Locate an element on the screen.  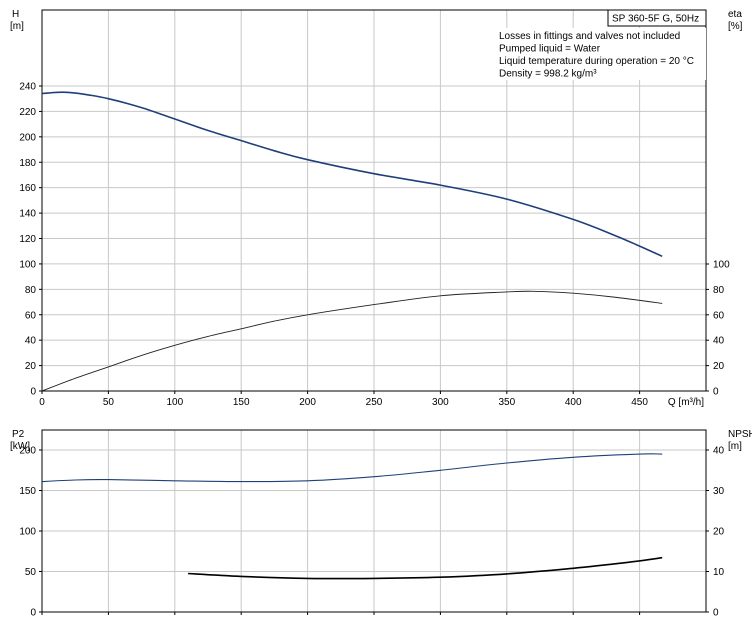
y-right-tick-label: 100 is located at coordinates (721, 265).